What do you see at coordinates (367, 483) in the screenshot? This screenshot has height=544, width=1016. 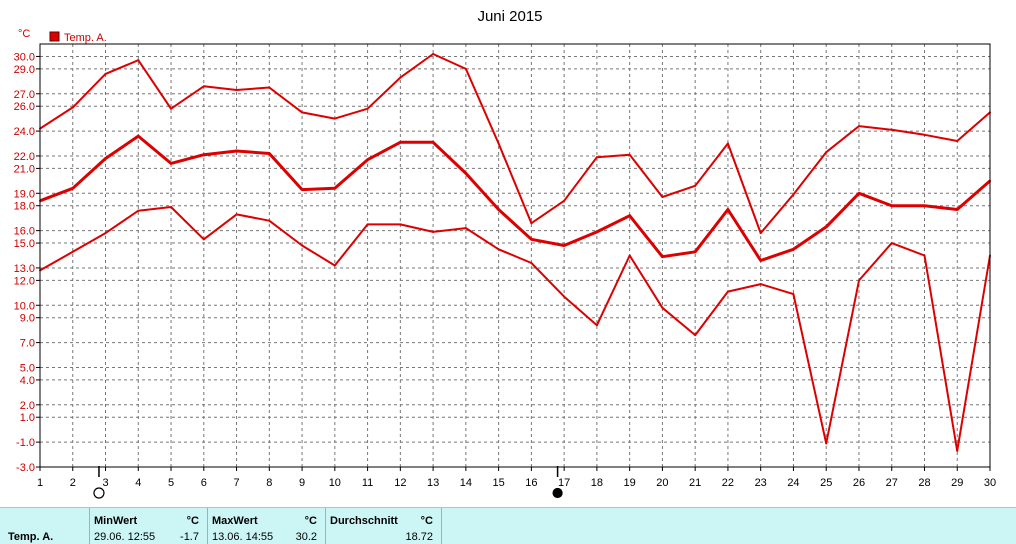 I see `x-tick-label: 11` at bounding box center [367, 483].